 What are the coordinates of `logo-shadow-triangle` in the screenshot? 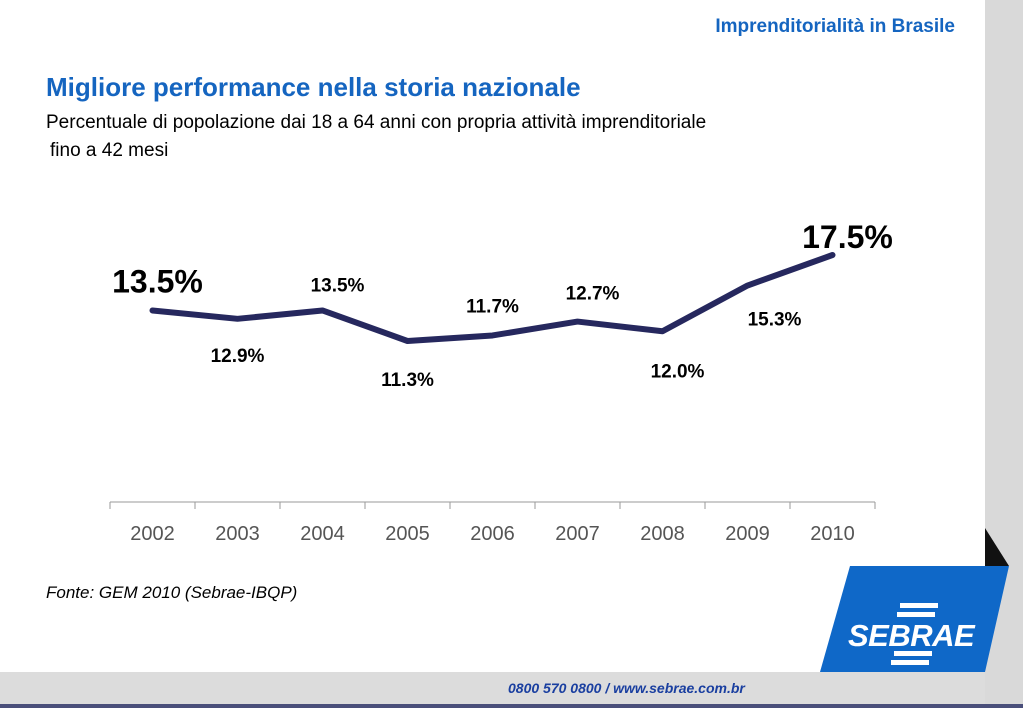 It's located at (997, 547).